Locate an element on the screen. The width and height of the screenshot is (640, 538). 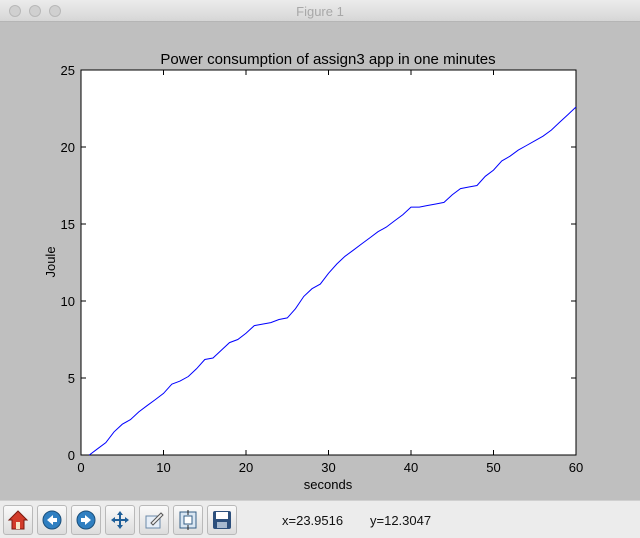
arrow-right-icon is located at coordinates (86, 520).